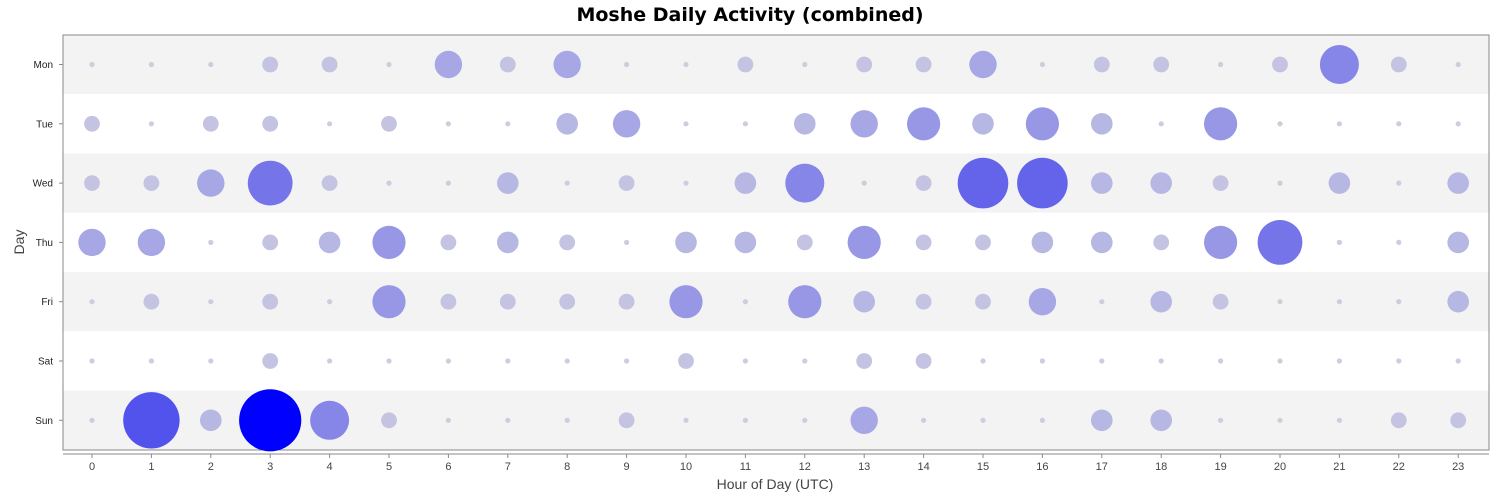  What do you see at coordinates (389, 361) in the screenshot?
I see `bubble-sat-5: Sat 5: 0` at bounding box center [389, 361].